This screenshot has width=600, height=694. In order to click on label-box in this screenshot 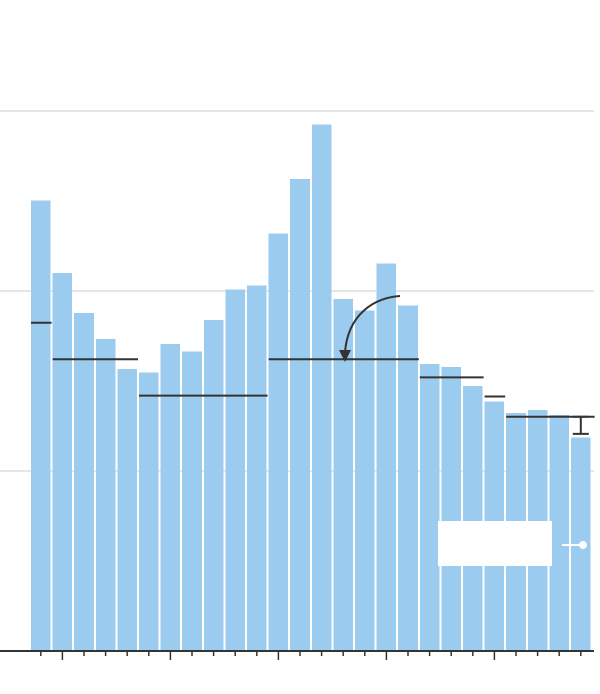, I will do `click(495, 543)`.